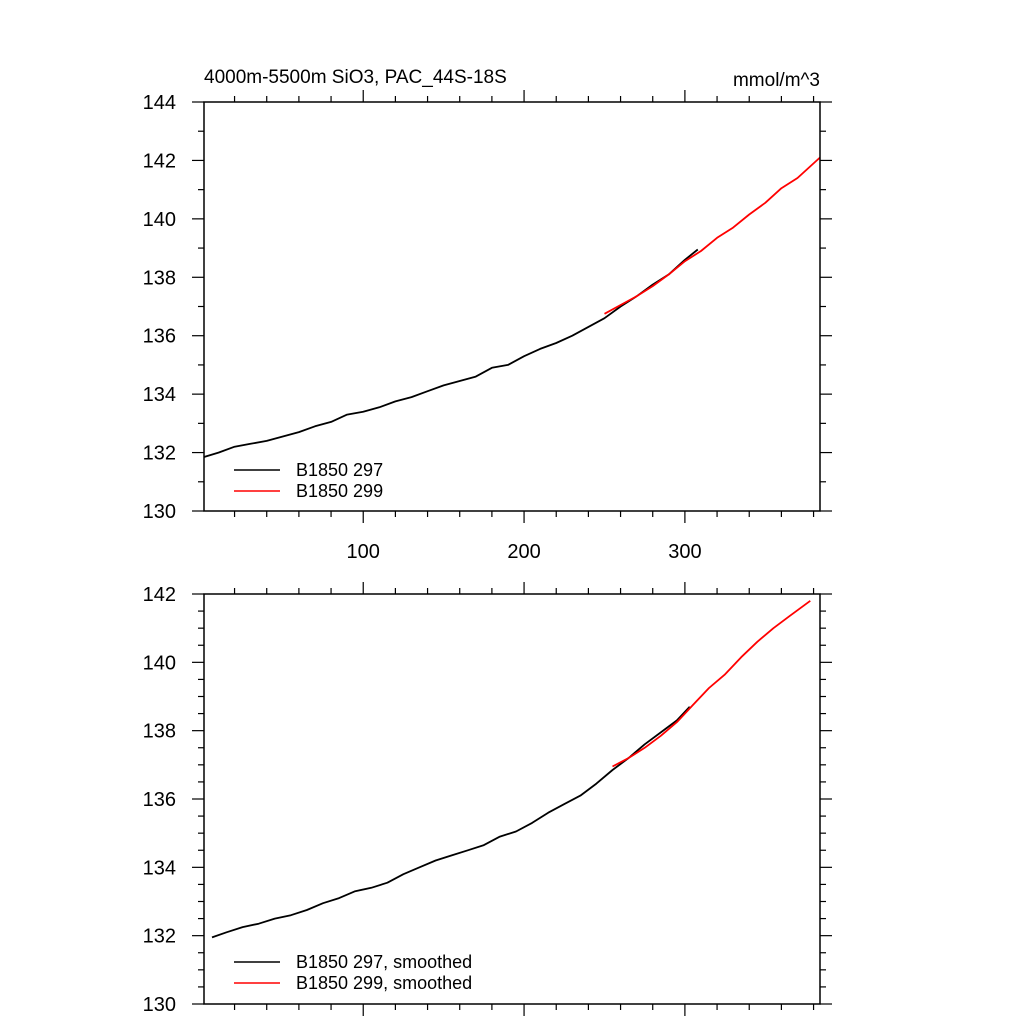 This screenshot has width=1024, height=1024. What do you see at coordinates (159, 103) in the screenshot?
I see `y-tick-label: 144` at bounding box center [159, 103].